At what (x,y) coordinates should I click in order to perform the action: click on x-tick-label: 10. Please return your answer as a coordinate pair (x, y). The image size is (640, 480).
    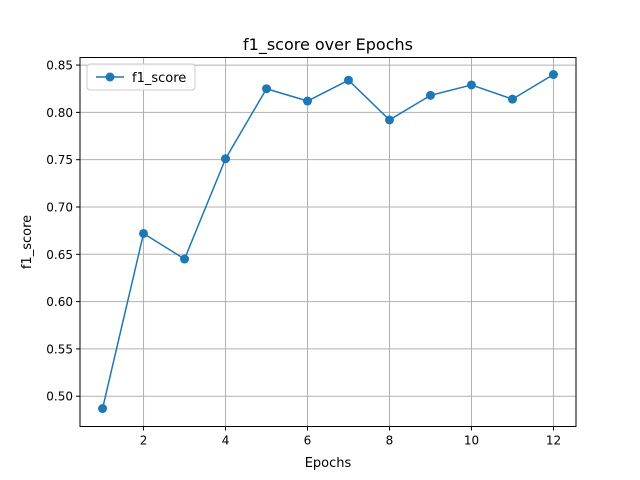
    Looking at the image, I should click on (471, 441).